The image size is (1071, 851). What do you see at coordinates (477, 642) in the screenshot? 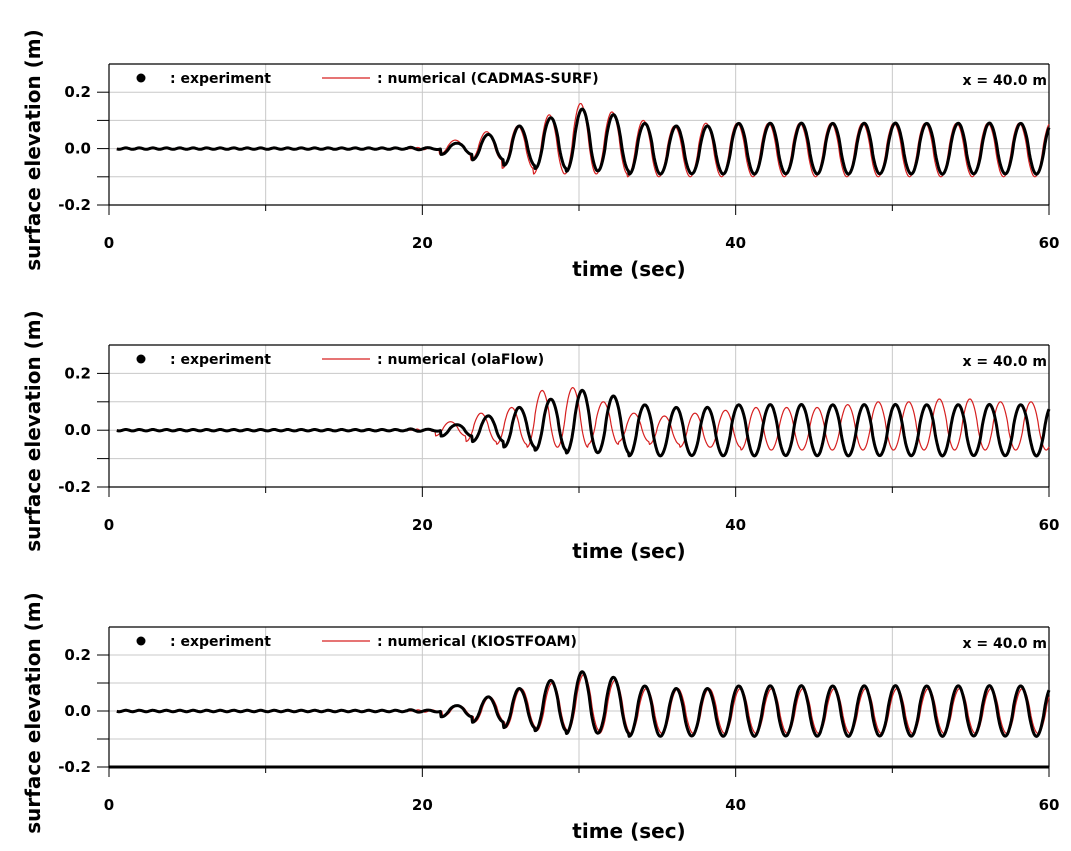
I see `legend-numerical-label: : numerical (KIOSTFOAM)` at bounding box center [477, 642].